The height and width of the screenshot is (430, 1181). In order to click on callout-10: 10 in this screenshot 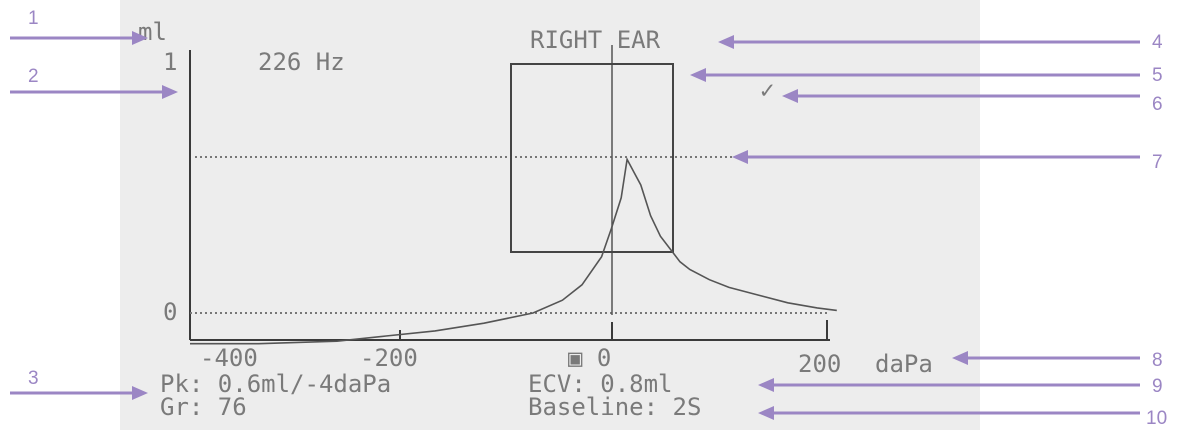, I will do `click(962, 417)`.